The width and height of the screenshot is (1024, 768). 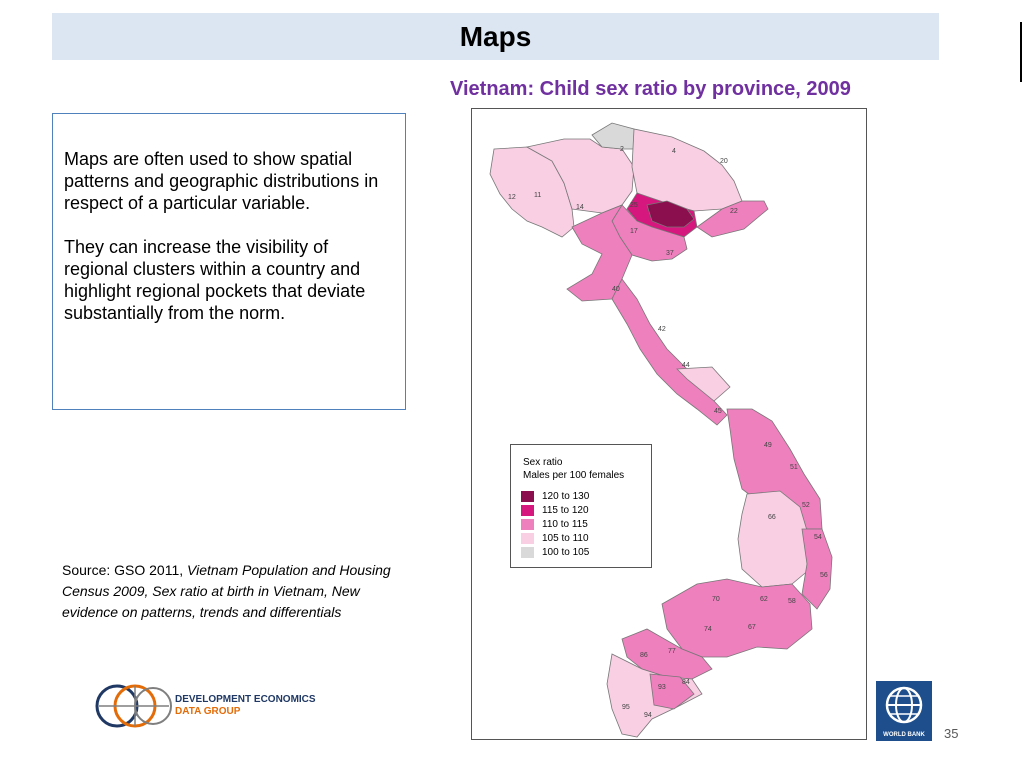 What do you see at coordinates (644, 655) in the screenshot?
I see `province-label: 86` at bounding box center [644, 655].